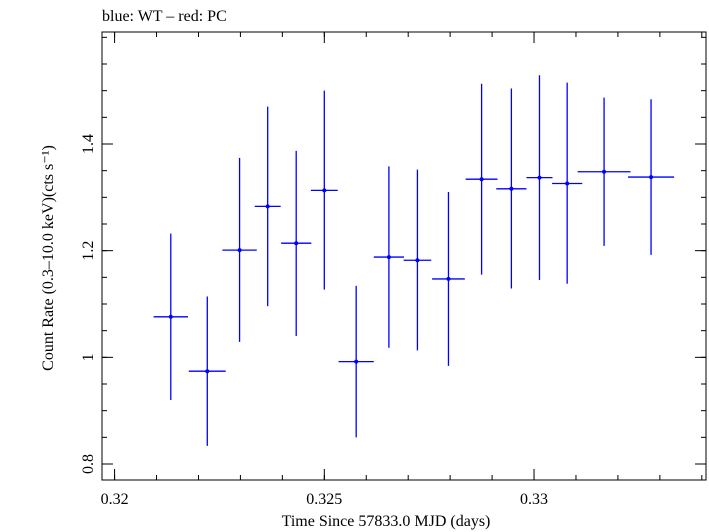  I want to click on x-tick-label: 0.32, so click(115, 499).